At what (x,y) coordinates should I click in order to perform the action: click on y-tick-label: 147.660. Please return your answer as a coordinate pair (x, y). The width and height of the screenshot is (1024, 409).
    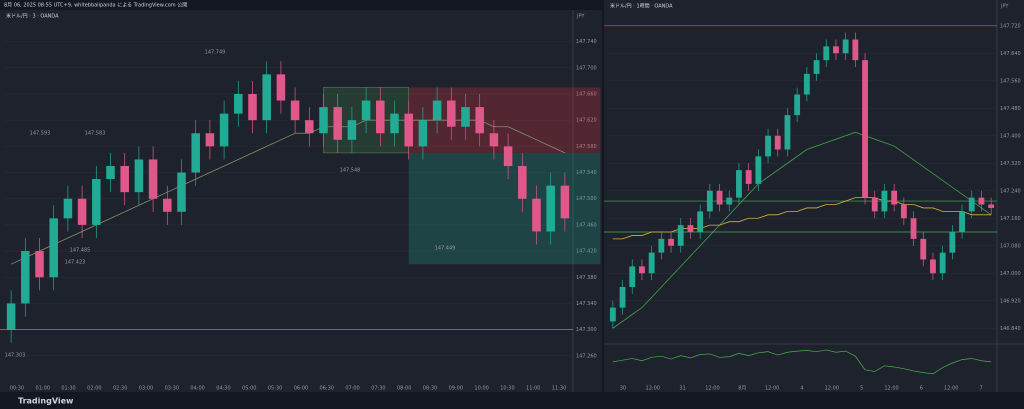
    Looking at the image, I should click on (586, 95).